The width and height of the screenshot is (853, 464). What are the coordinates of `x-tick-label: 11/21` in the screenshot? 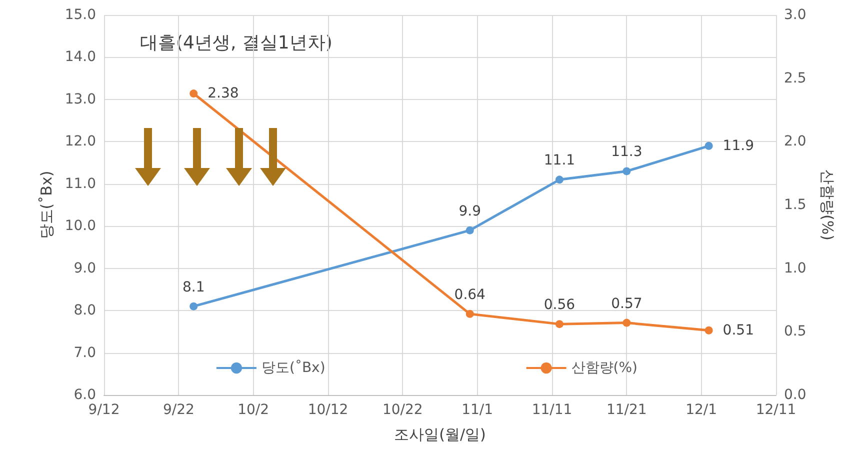 It's located at (626, 410).